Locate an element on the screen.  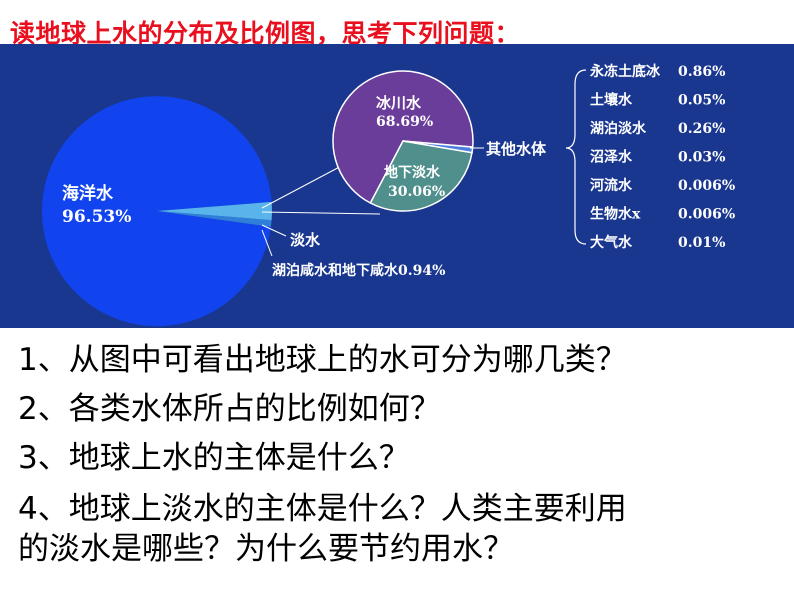
label-other-water: 其他水体 is located at coordinates (516, 149).